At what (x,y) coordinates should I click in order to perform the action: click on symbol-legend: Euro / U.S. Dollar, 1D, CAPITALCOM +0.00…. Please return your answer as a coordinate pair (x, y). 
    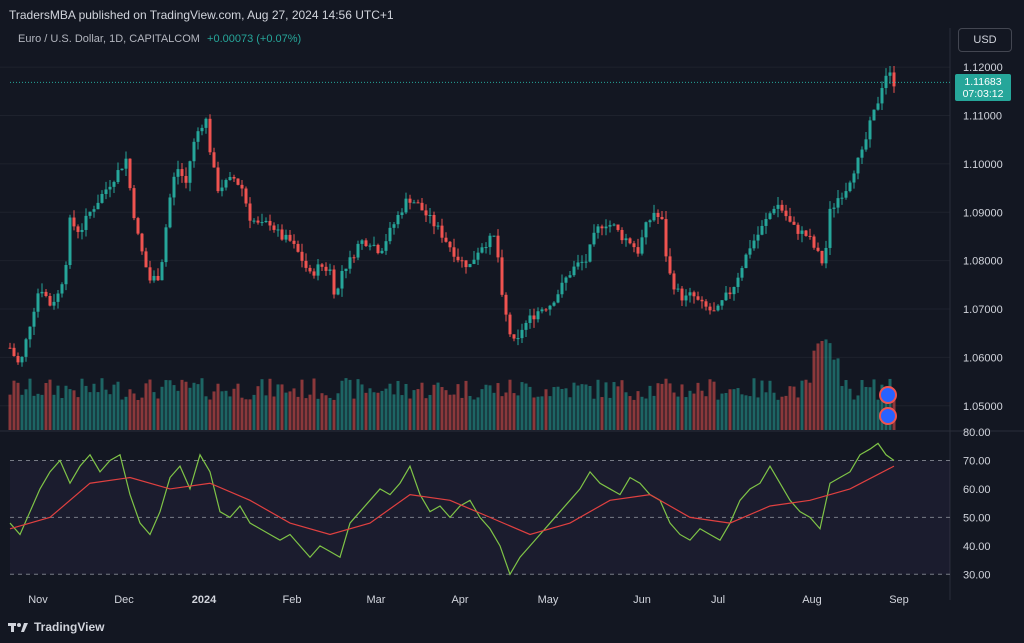
    Looking at the image, I should click on (159, 39).